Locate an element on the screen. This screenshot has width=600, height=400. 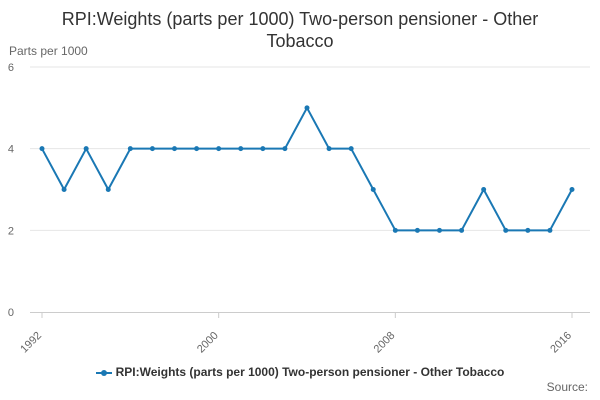
legend-swatch is located at coordinates (103, 373).